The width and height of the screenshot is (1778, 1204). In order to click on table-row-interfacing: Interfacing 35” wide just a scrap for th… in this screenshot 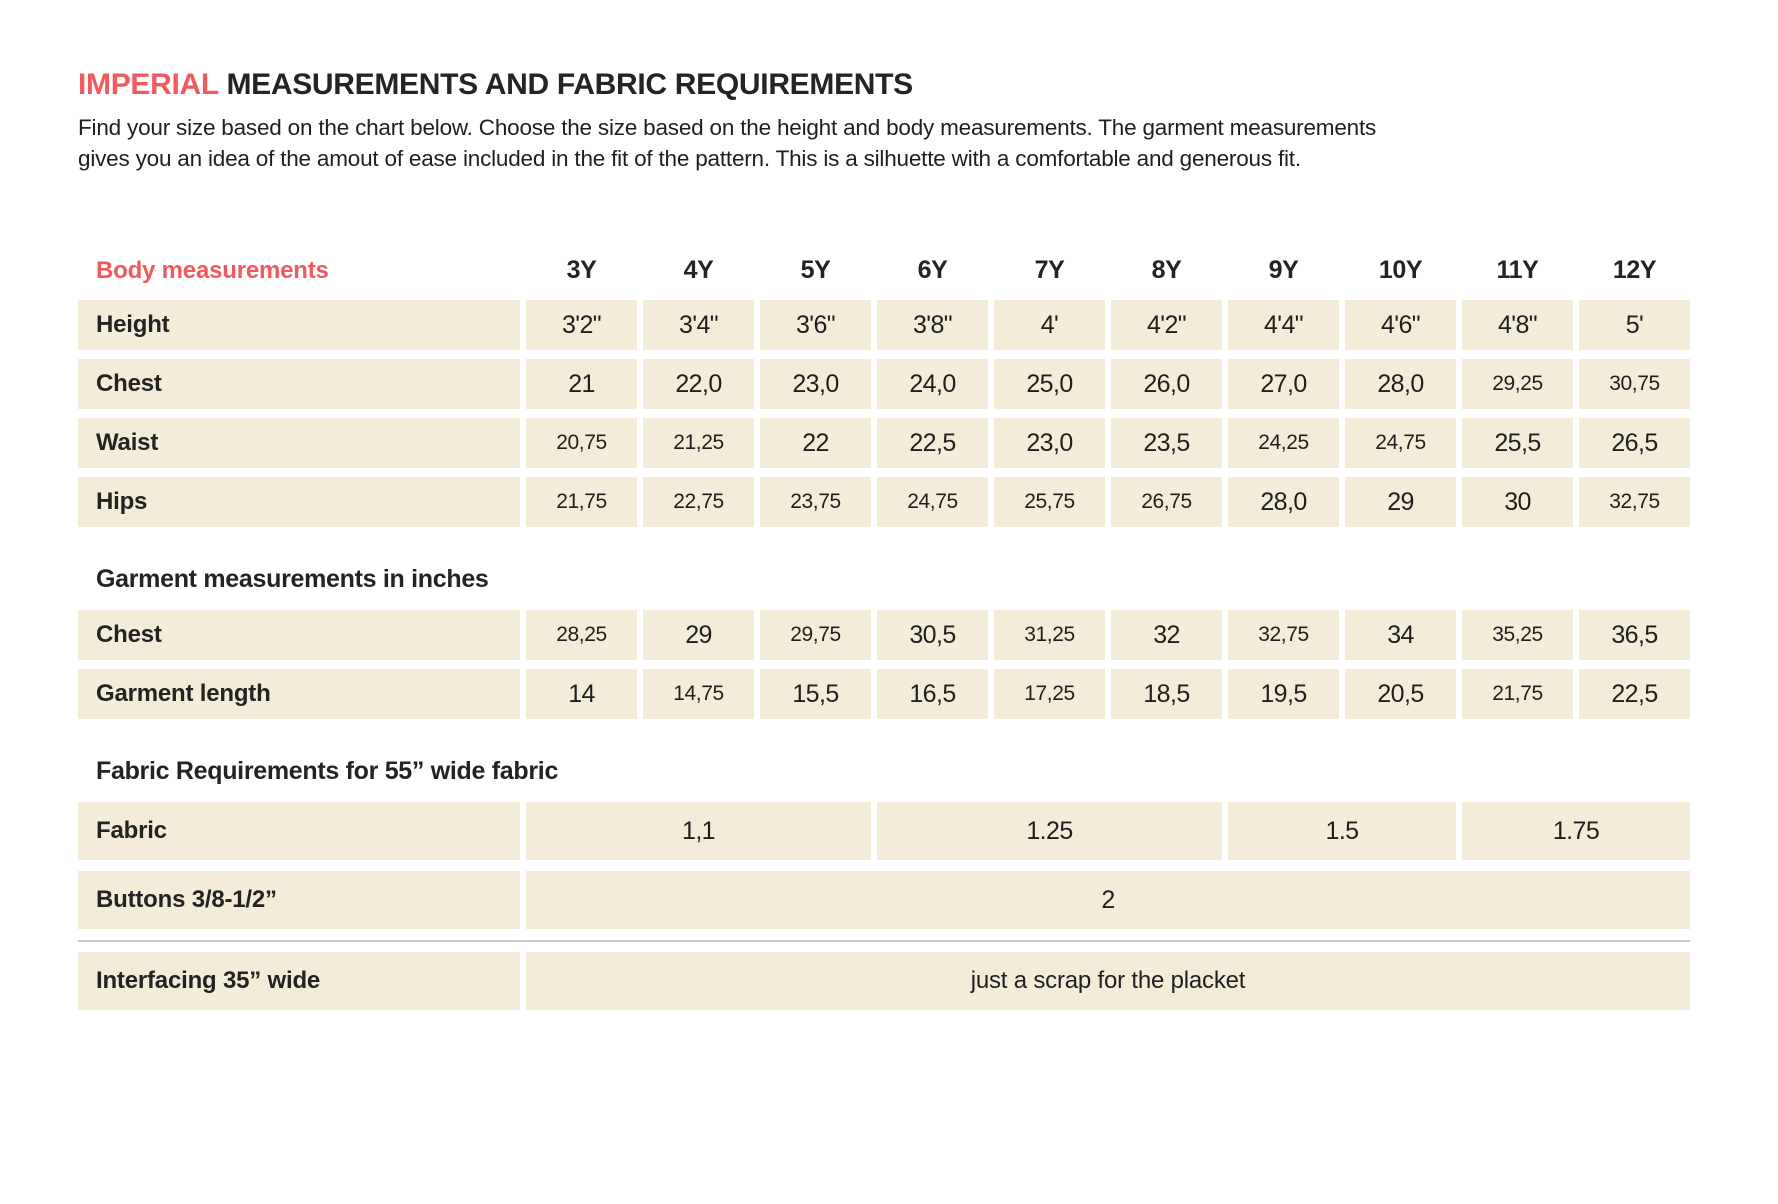, I will do `click(884, 981)`.